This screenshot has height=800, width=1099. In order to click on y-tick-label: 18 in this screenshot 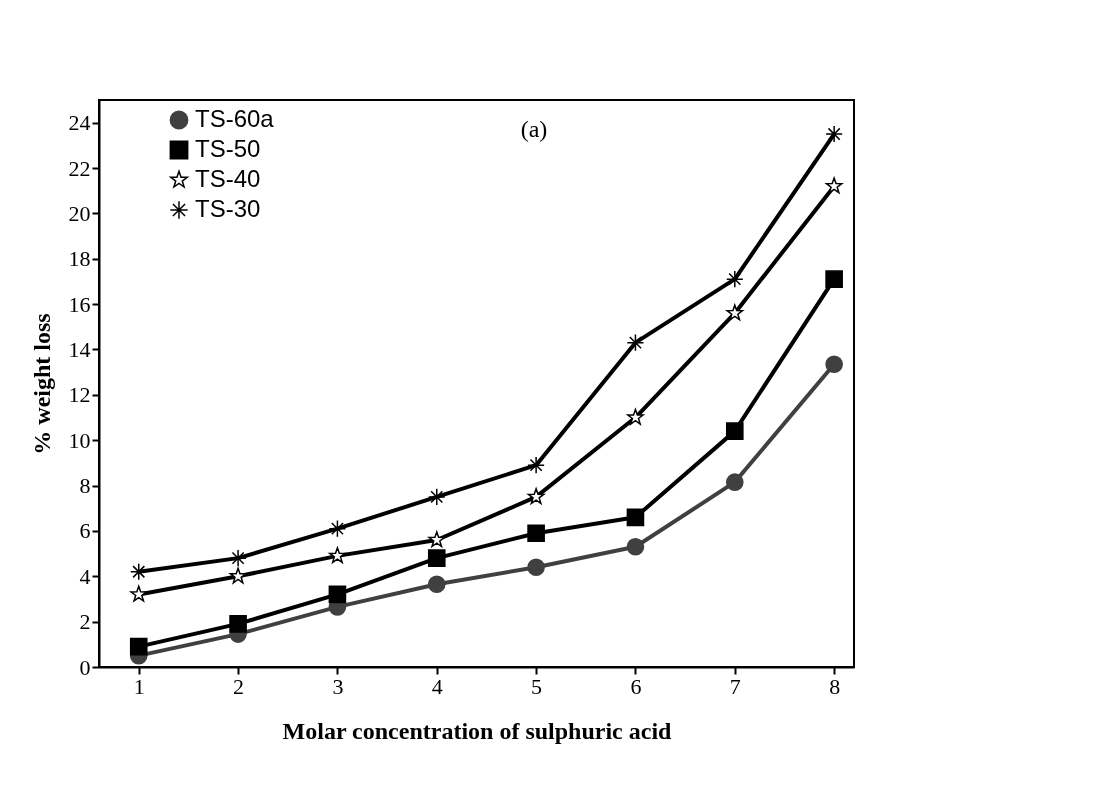, I will do `click(79, 259)`.